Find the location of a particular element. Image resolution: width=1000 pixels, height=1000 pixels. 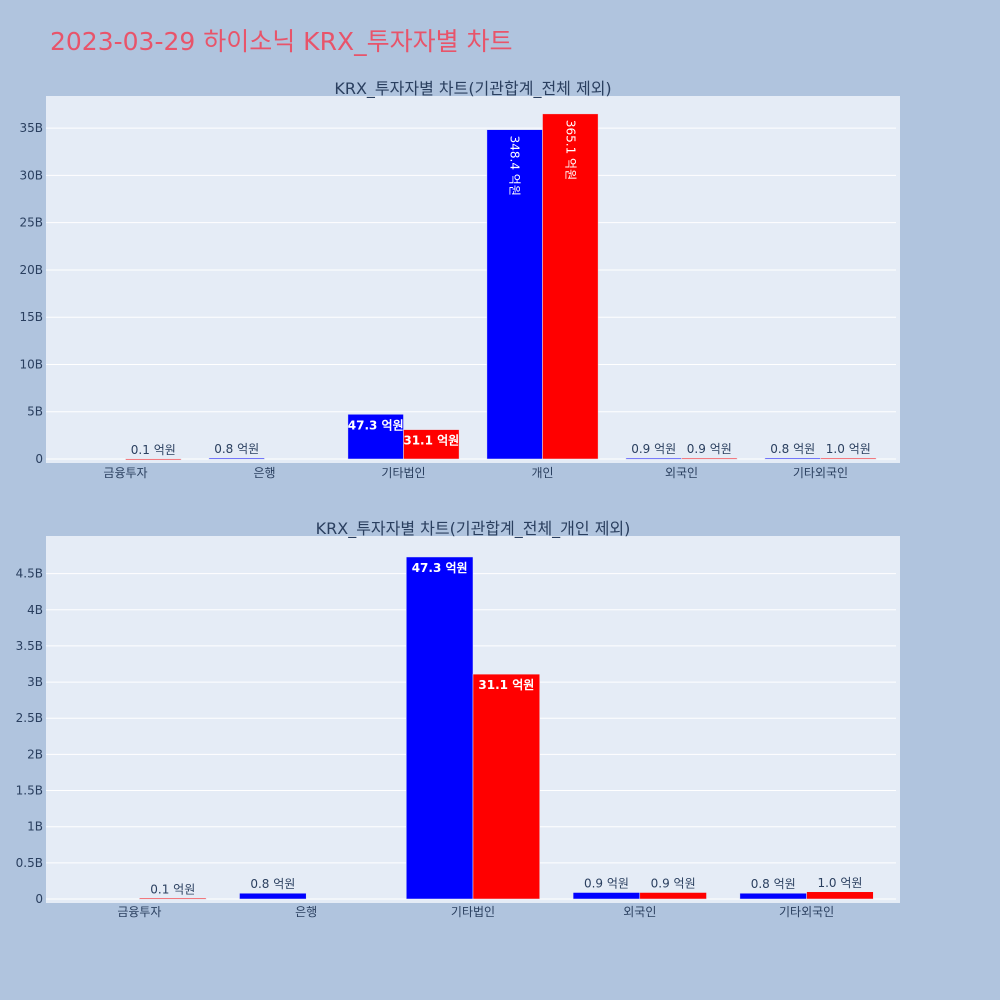

y-tick-label: 3B is located at coordinates (35, 682).